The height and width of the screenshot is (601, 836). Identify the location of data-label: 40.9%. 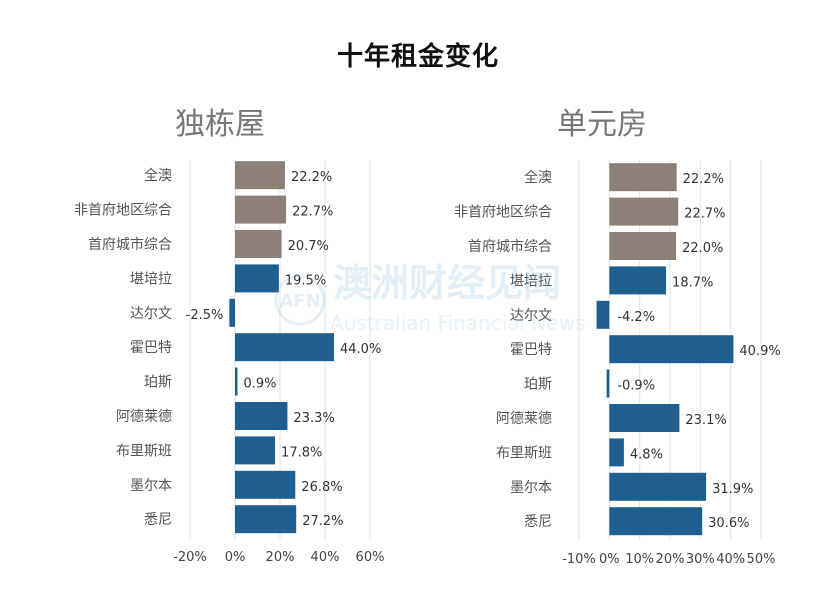
(759, 351).